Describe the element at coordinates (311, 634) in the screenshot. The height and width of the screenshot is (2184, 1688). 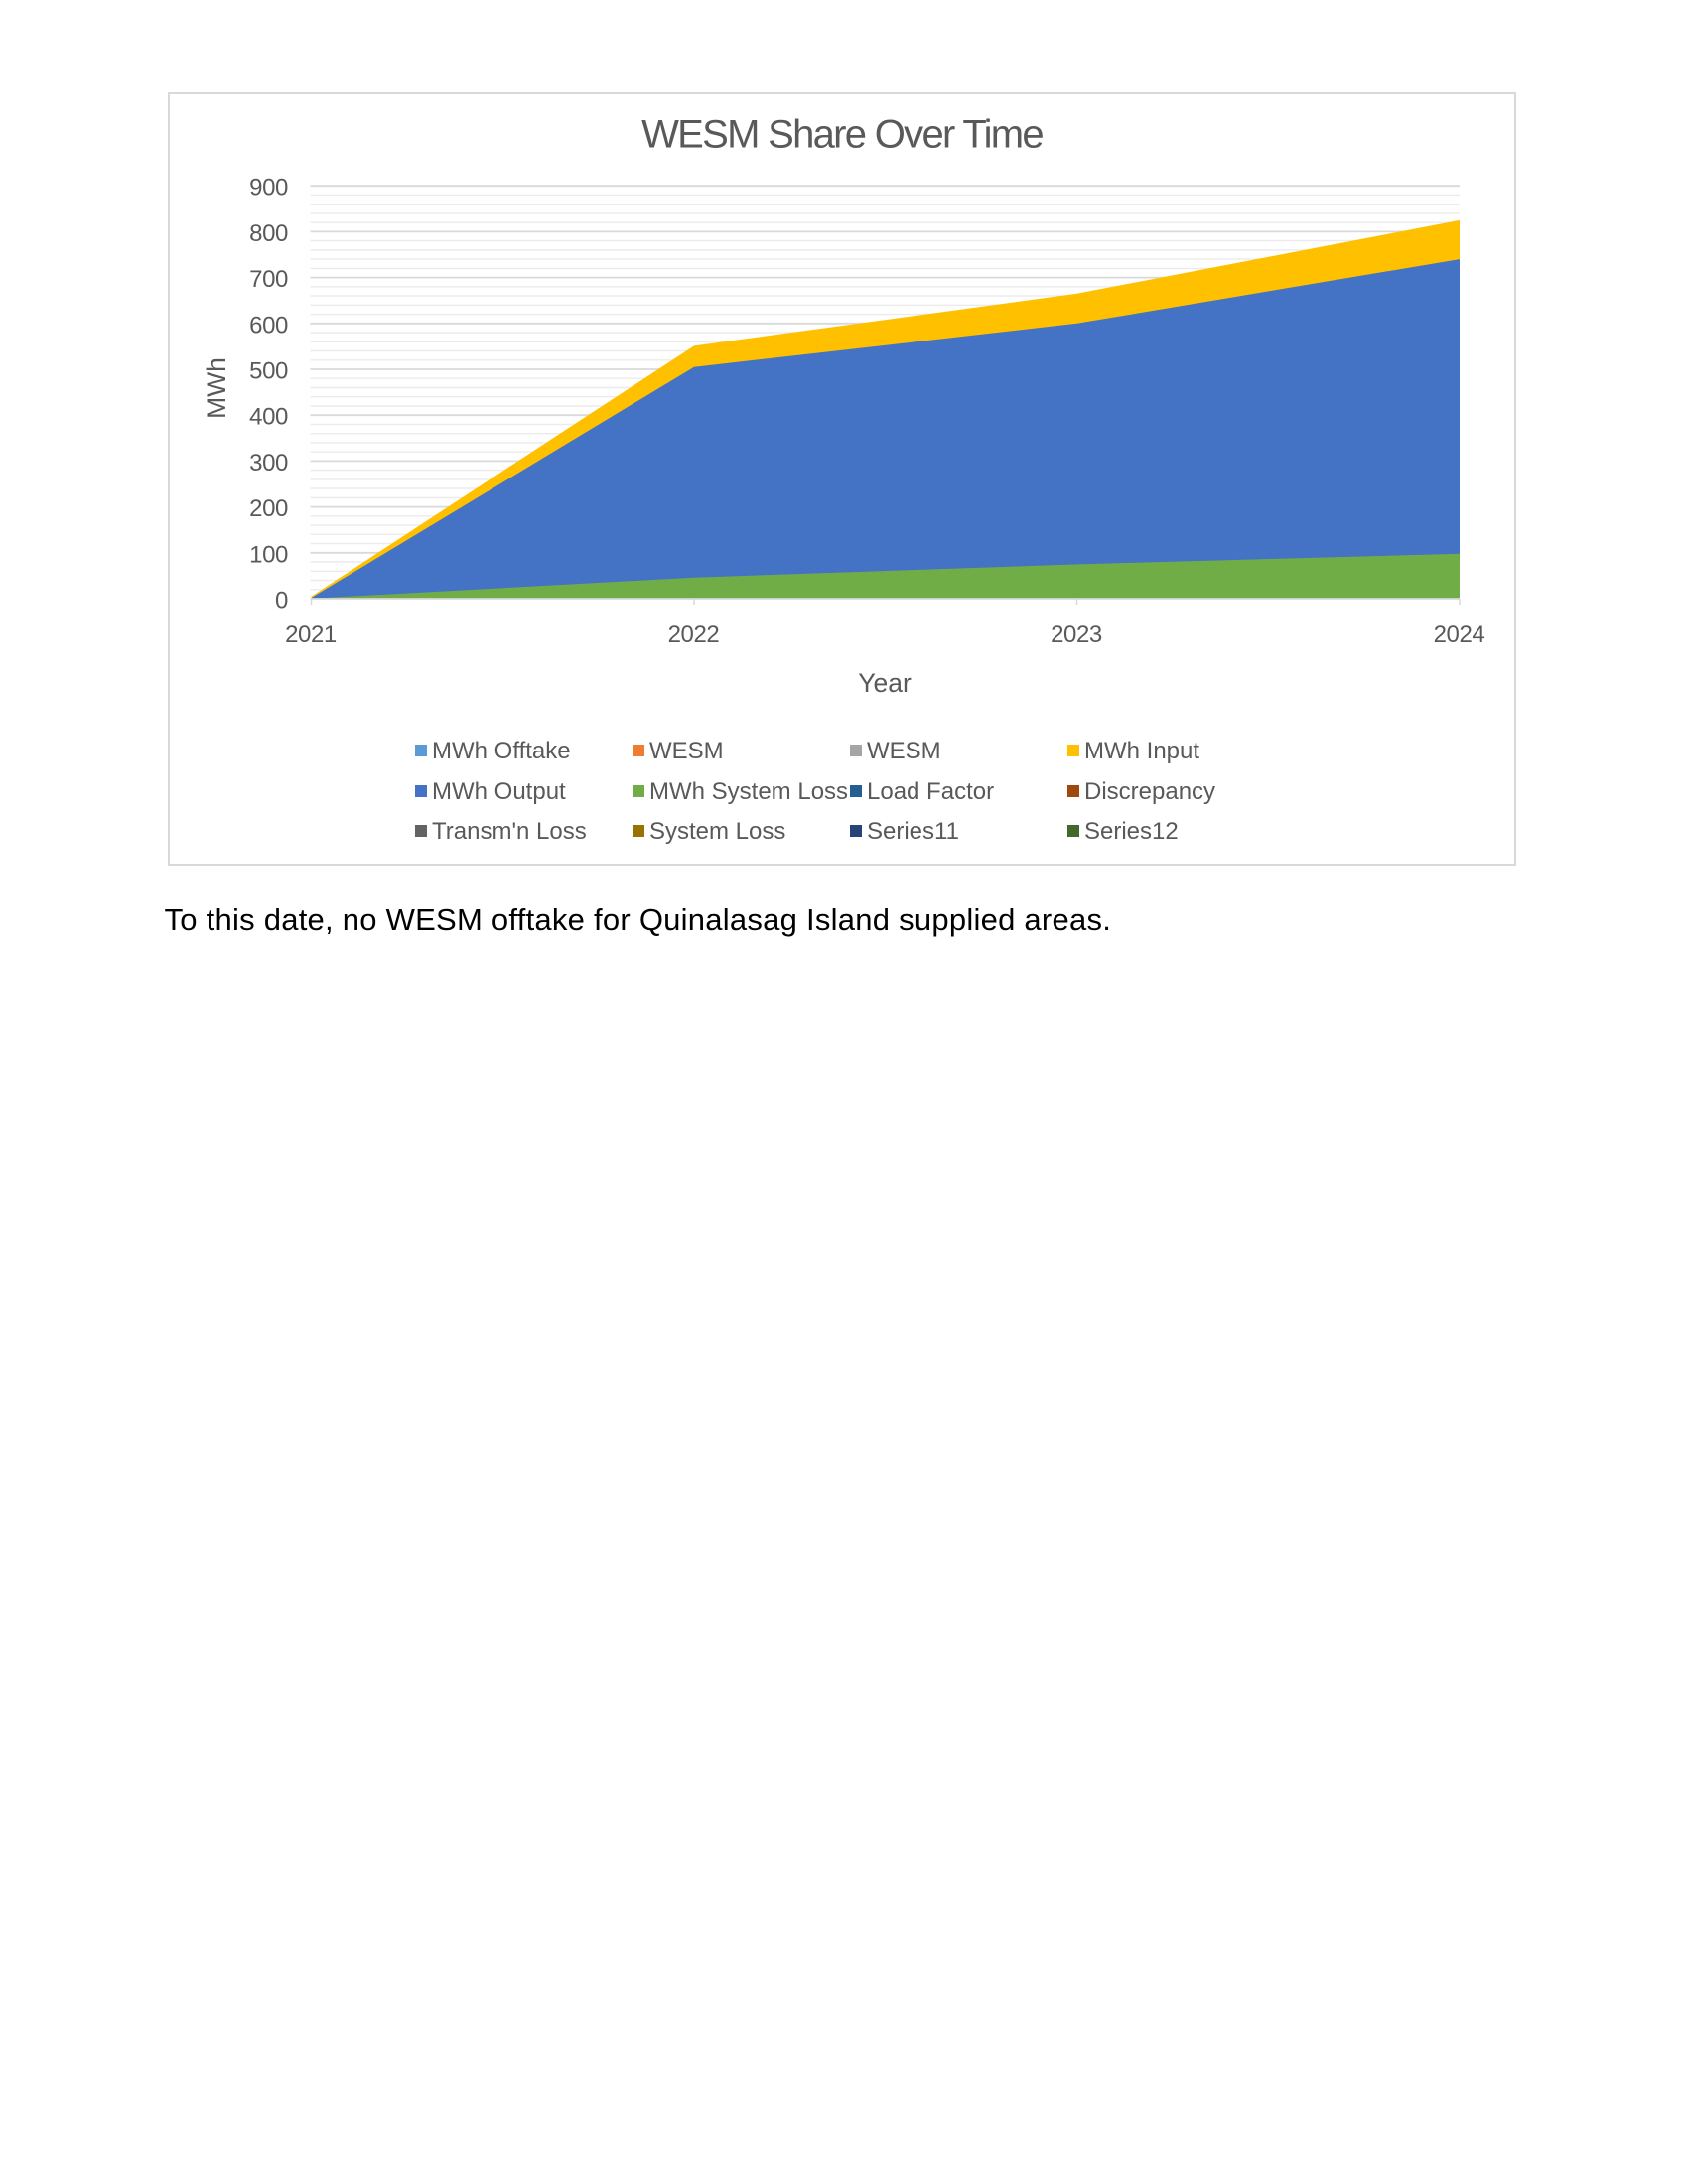
I see `svg-text: 2021` at that location.